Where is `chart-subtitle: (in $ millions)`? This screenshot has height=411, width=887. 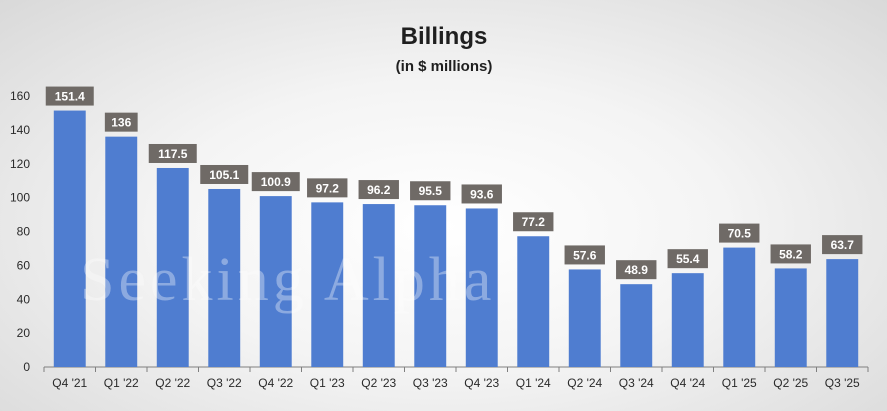
chart-subtitle: (in $ millions) is located at coordinates (444, 66).